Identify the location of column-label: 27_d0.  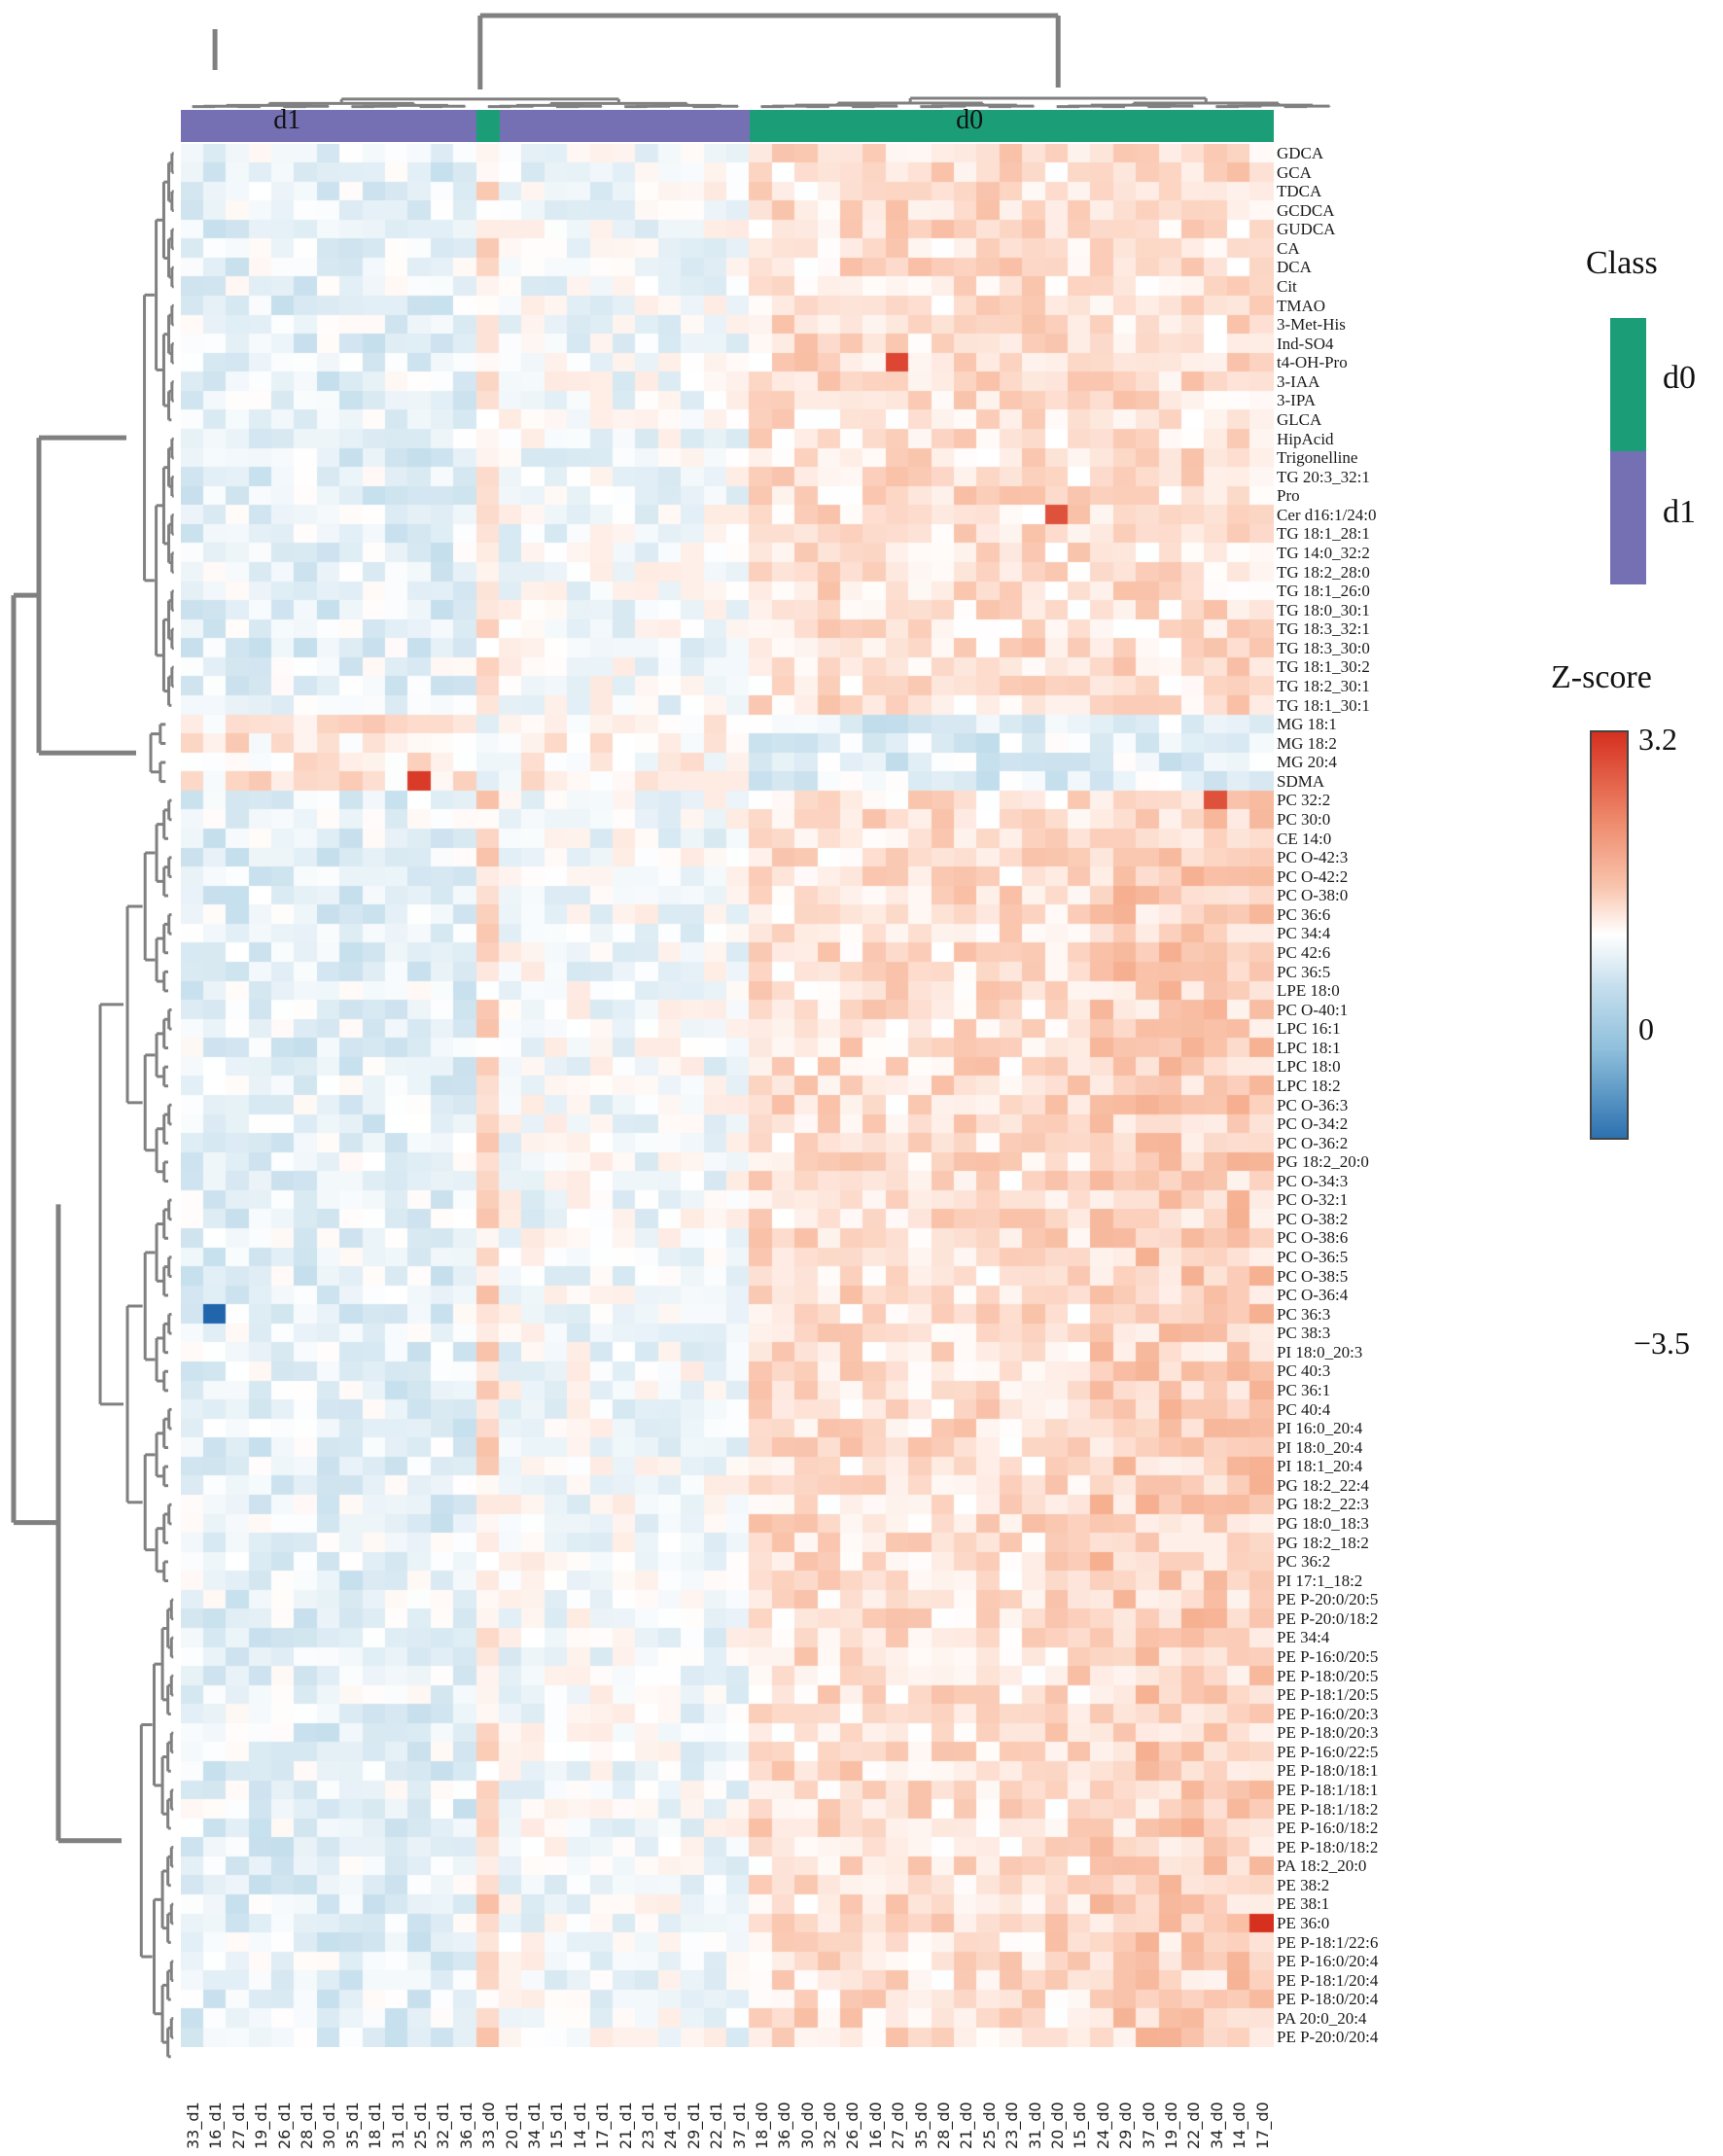
(896, 2106).